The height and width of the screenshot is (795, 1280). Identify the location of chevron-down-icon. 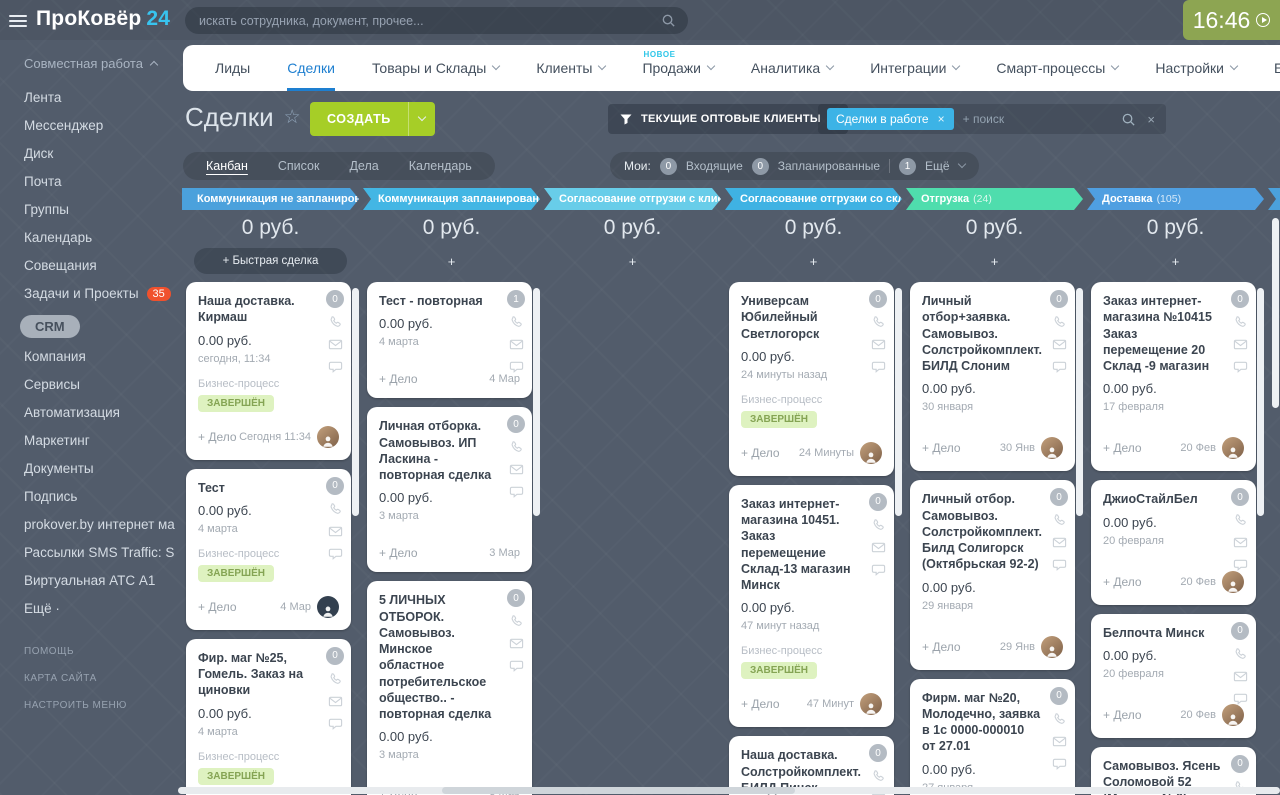
(961, 164).